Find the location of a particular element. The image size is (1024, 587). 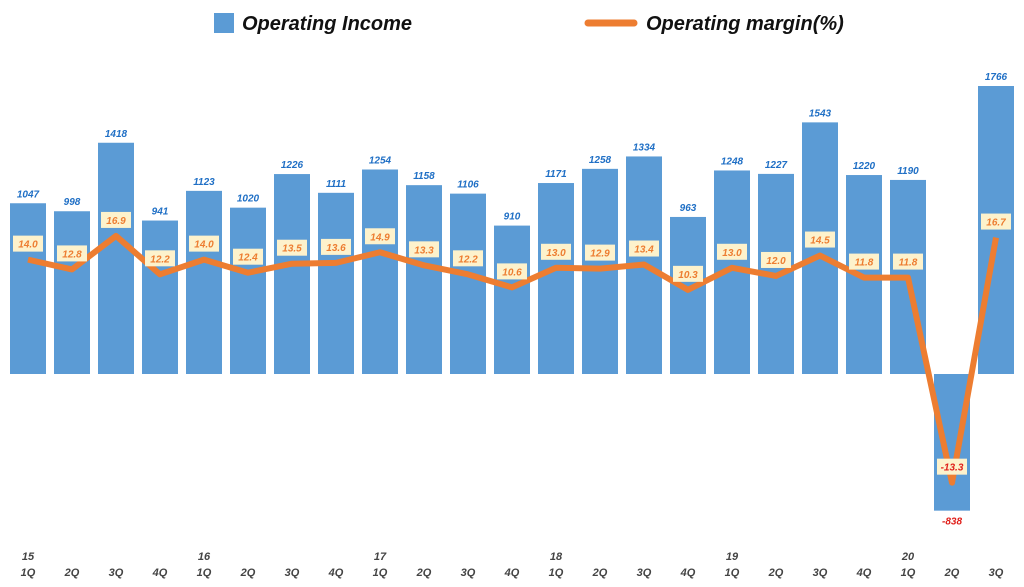

bar-value-label: 1248 is located at coordinates (732, 161).